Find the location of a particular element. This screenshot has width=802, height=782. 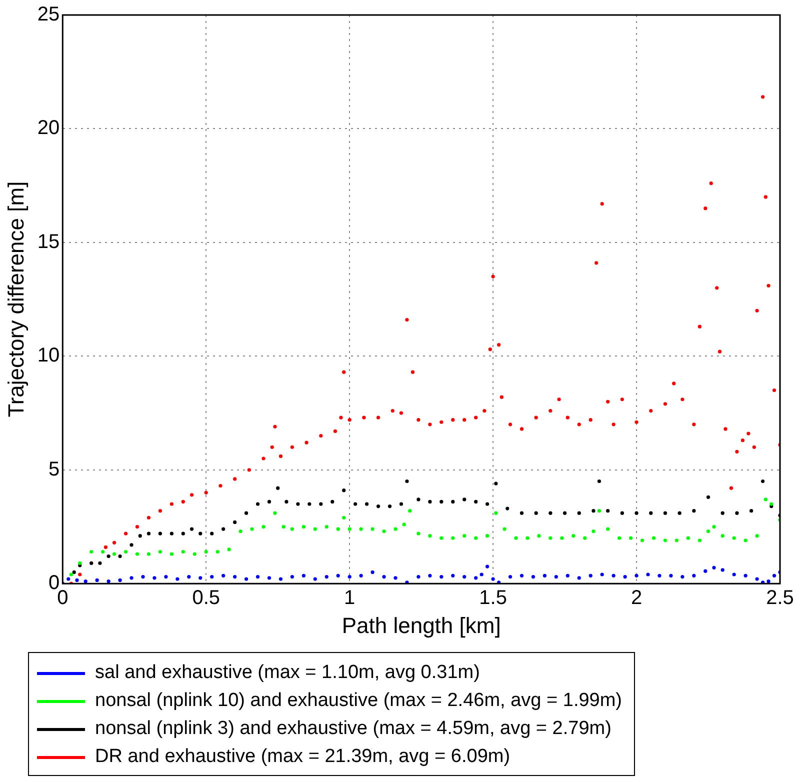

x-tick-label: 2.5 is located at coordinates (780, 598).